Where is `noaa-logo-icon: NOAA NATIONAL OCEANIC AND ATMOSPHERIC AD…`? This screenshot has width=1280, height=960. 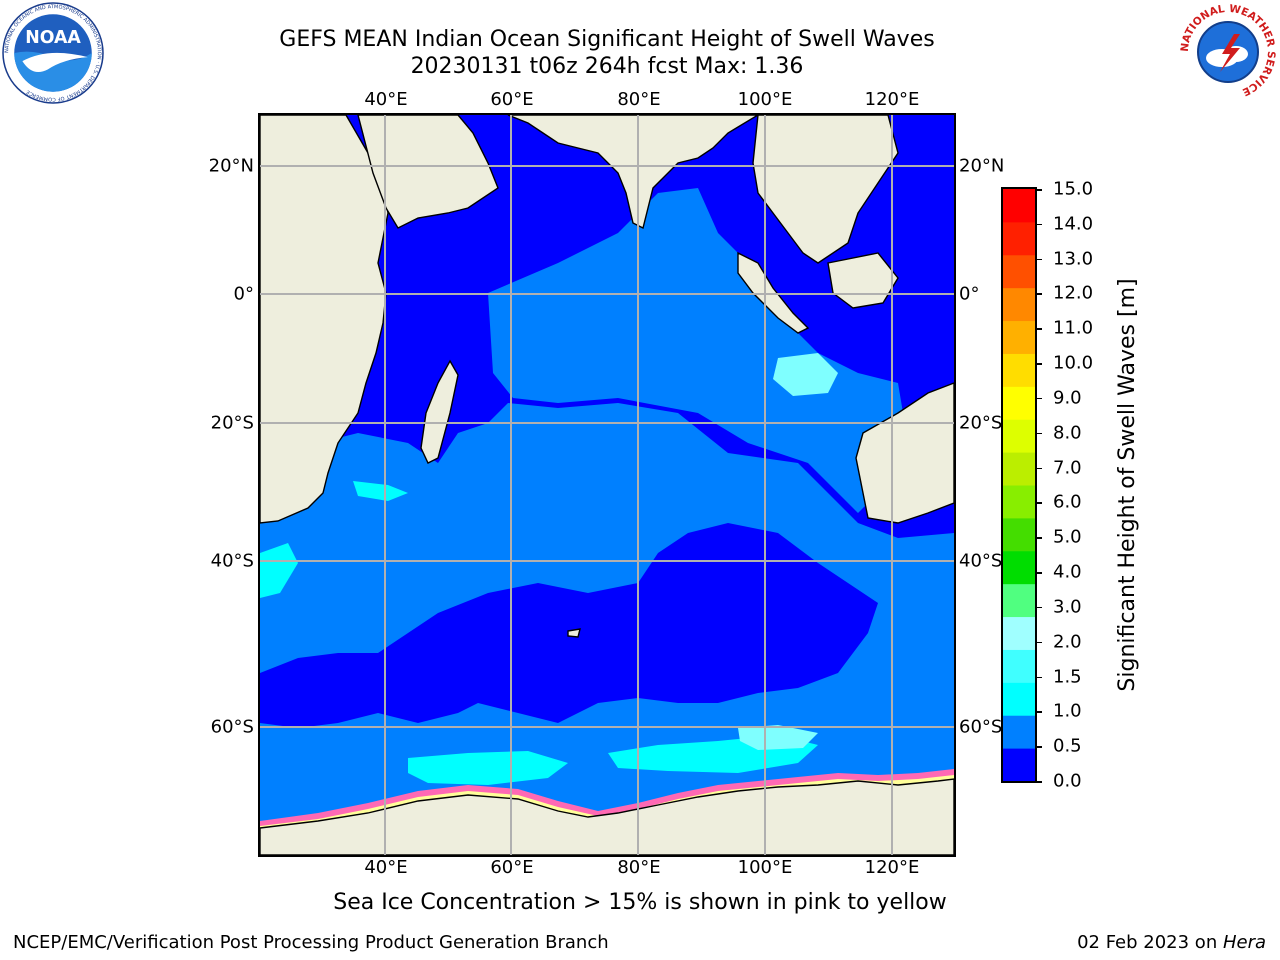
noaa-logo-icon: NOAA NATIONAL OCEANIC AND ATMOSPHERIC AD… is located at coordinates (53, 53).